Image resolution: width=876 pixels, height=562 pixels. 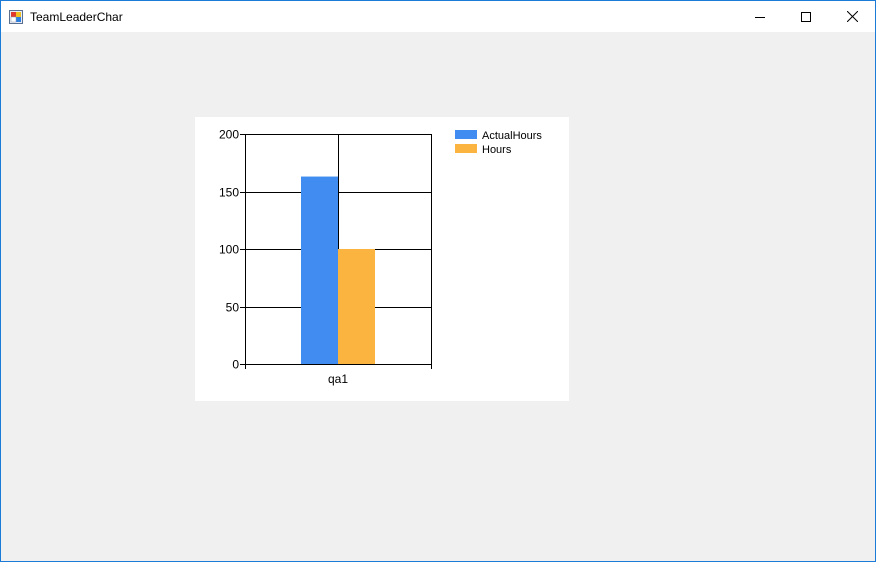 I want to click on bar-hours, so click(x=356, y=306).